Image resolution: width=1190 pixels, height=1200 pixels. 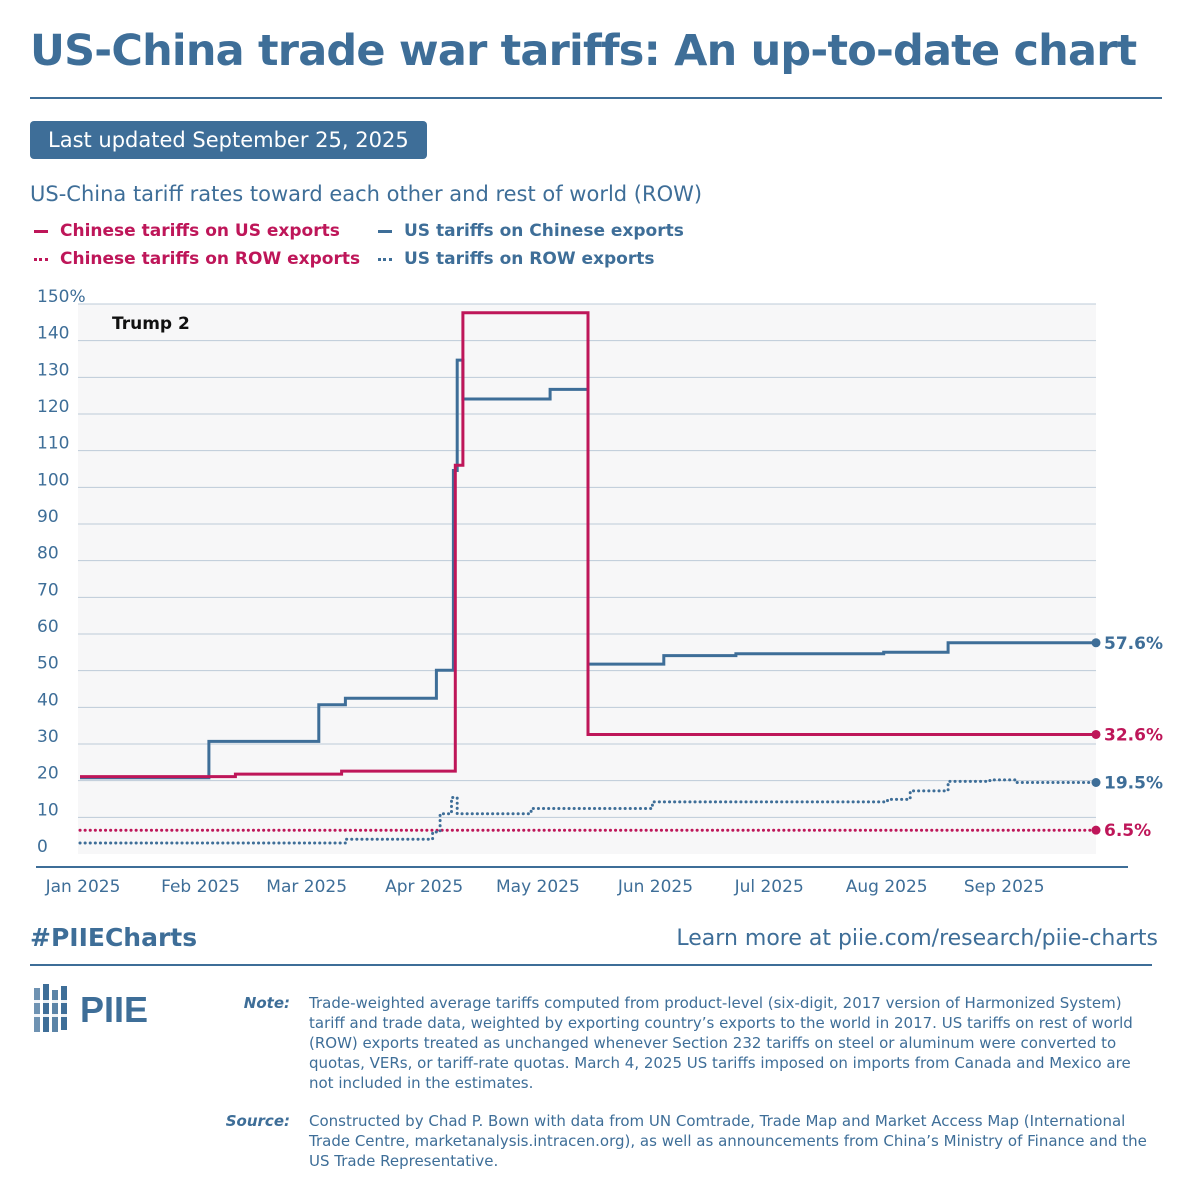 I want to click on piie-logo-mark-icon, so click(x=51, y=1008).